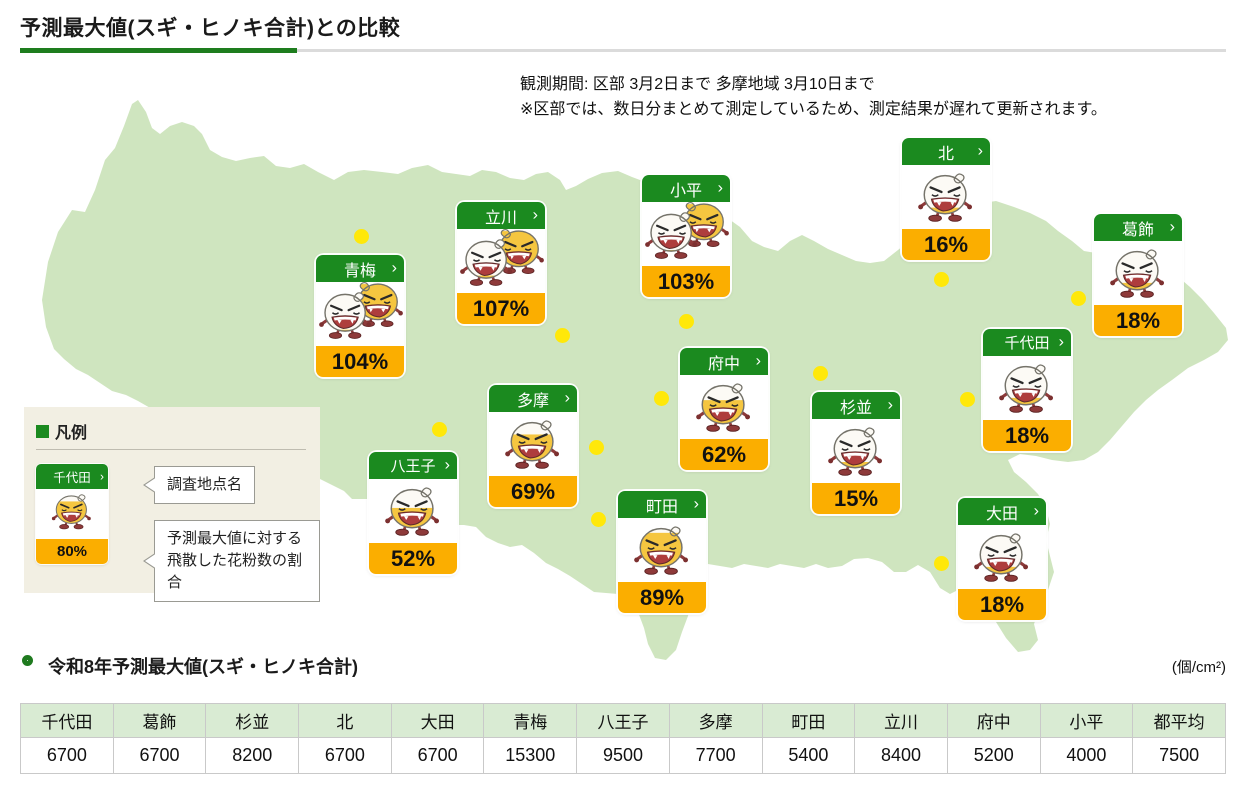 This screenshot has width=1246, height=798. I want to click on station-card-chiyoda: 千代田 › 18%, so click(1027, 390).